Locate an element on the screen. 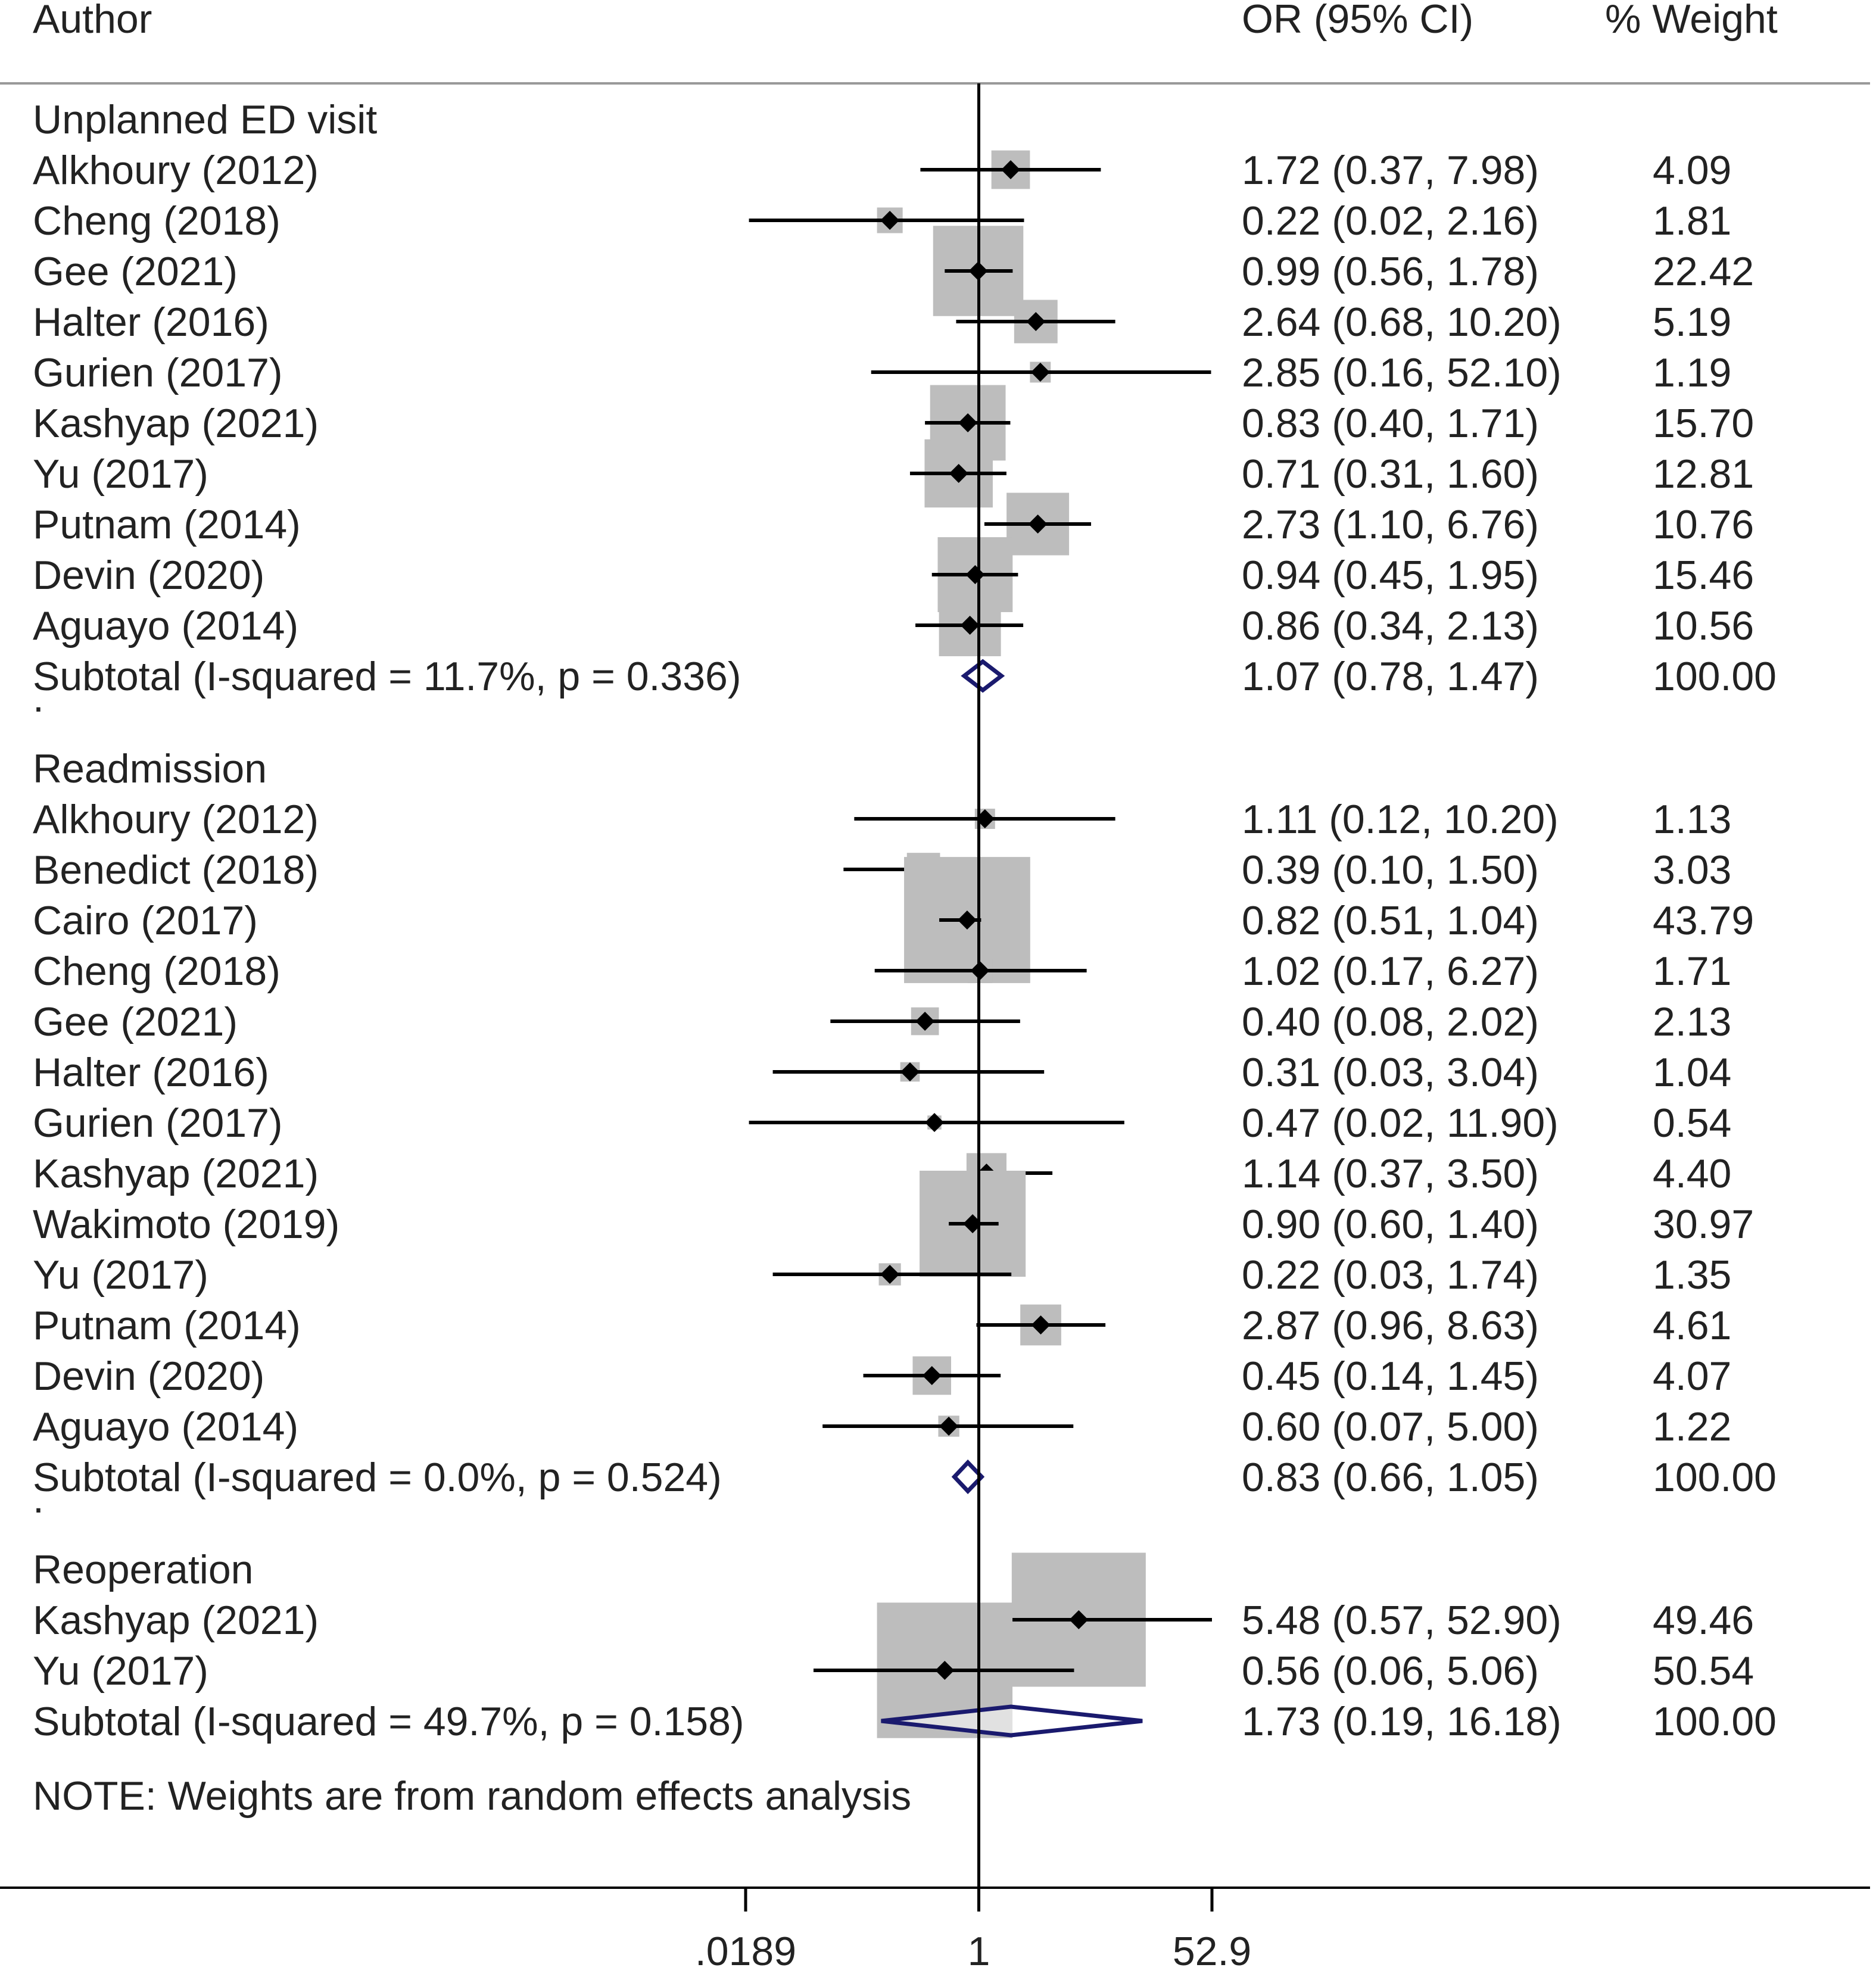 The height and width of the screenshot is (1980, 1876). study-weight: 50.54 is located at coordinates (1703, 1671).